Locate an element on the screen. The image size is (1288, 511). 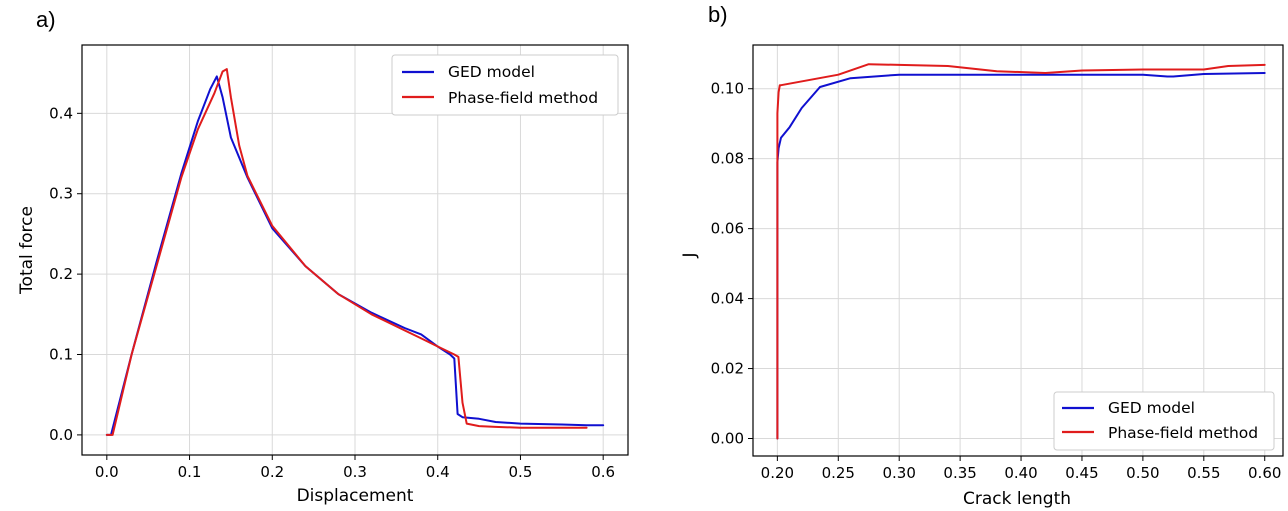
chart-b-legend-box is located at coordinates (1164, 421).